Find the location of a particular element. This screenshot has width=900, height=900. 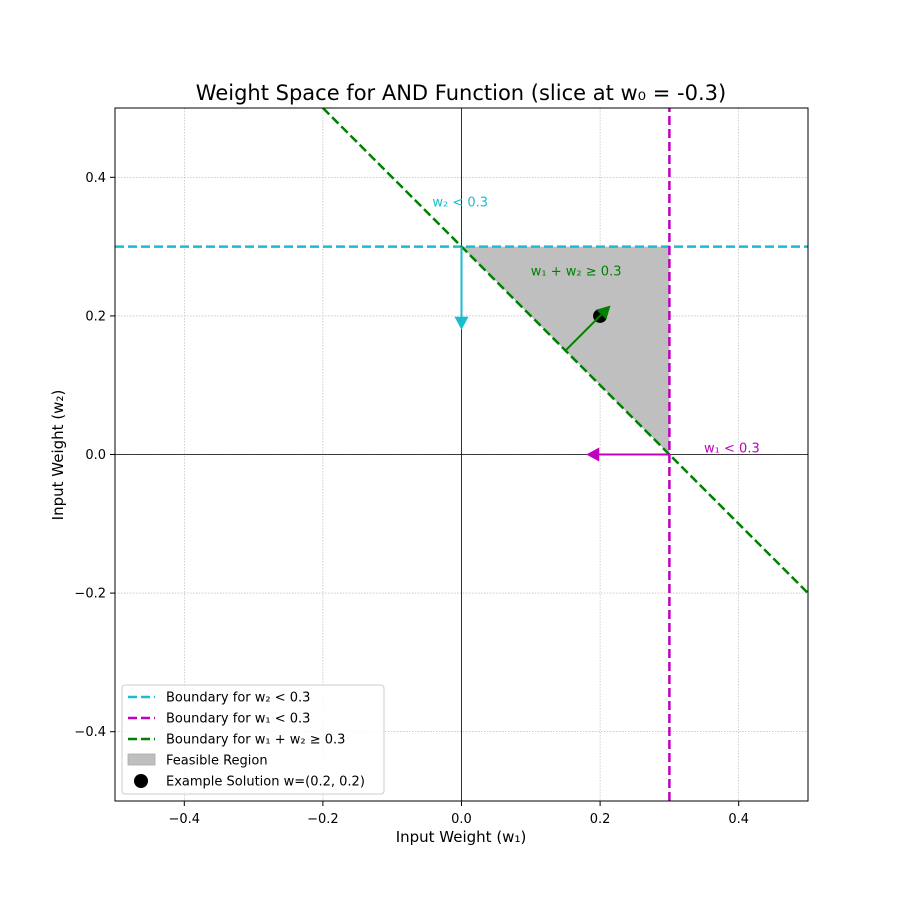

legend-label-3: Feasible Region is located at coordinates (217, 761).